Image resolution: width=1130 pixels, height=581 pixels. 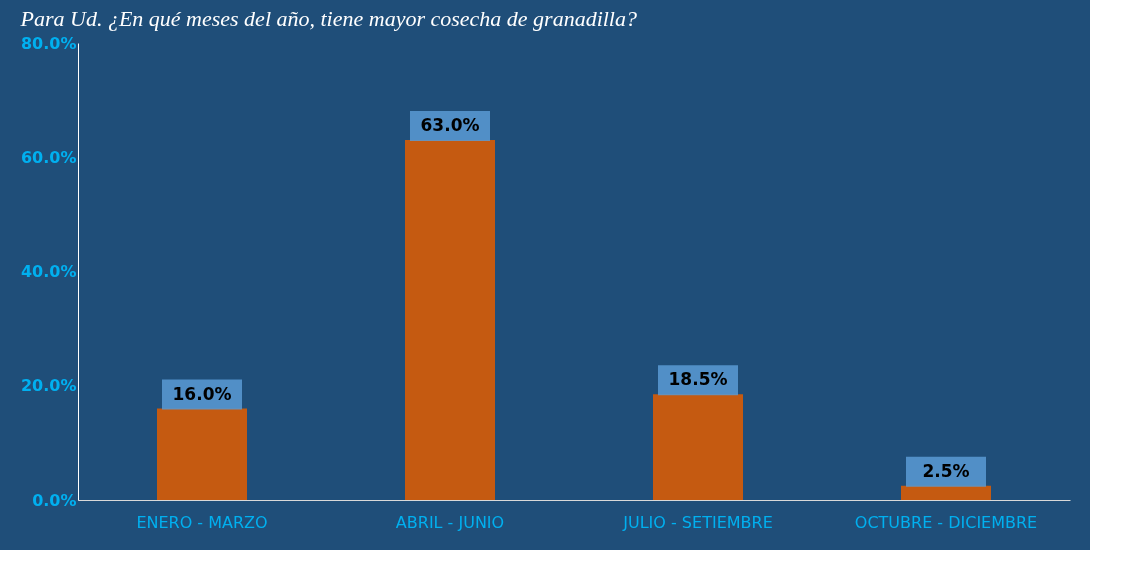 I want to click on x-tick-label: ENERO - MARZO, so click(x=202, y=522).